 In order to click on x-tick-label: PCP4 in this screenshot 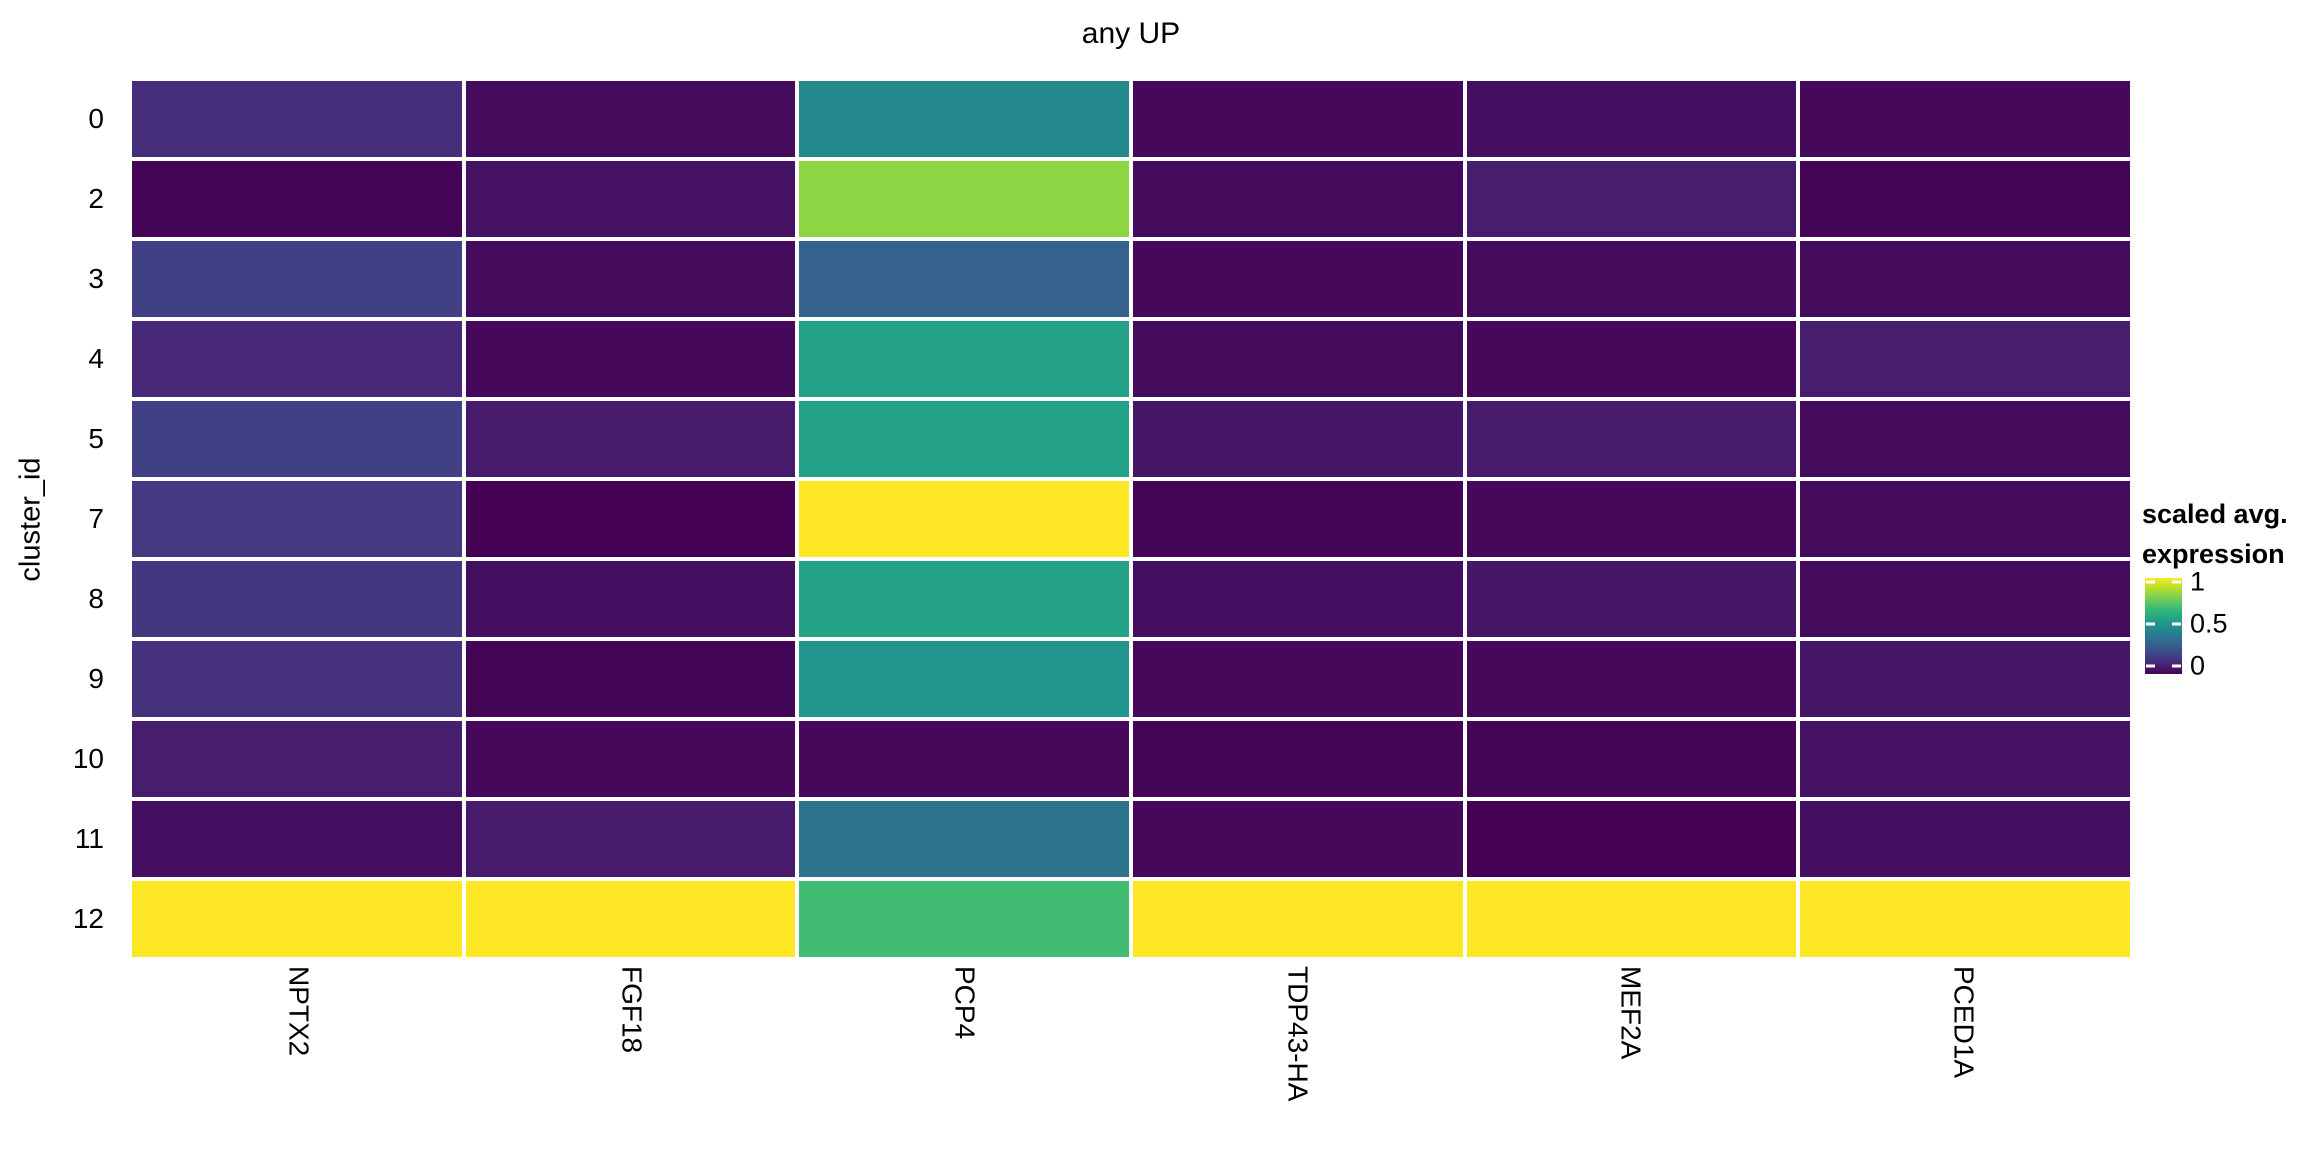, I will do `click(964, 1059)`.